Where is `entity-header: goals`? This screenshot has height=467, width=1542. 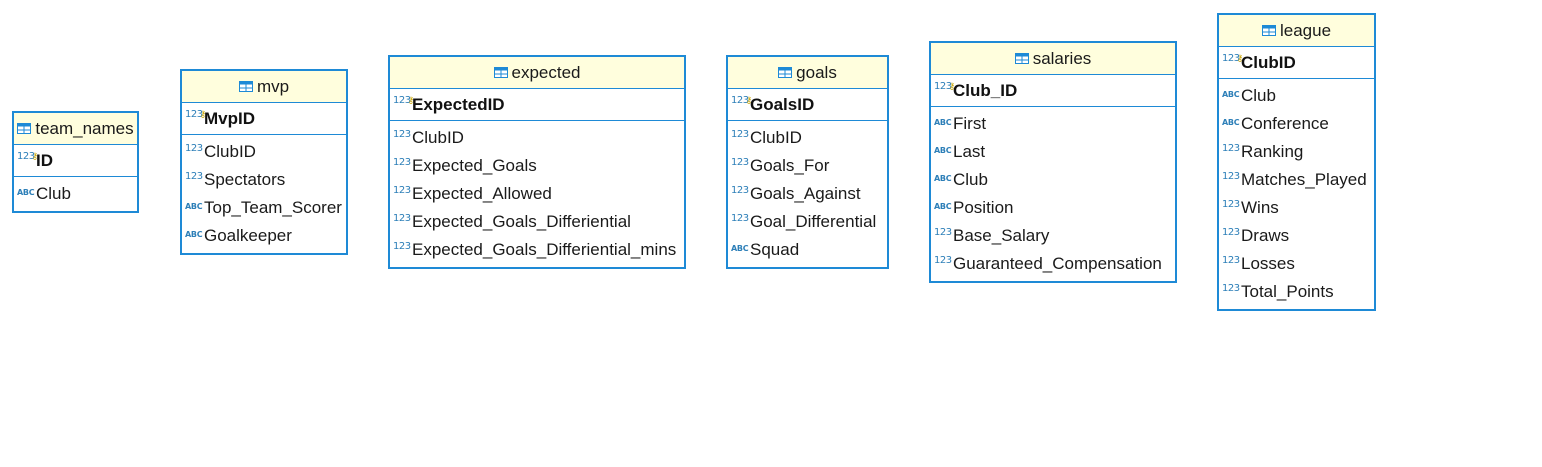
entity-header: goals is located at coordinates (807, 73).